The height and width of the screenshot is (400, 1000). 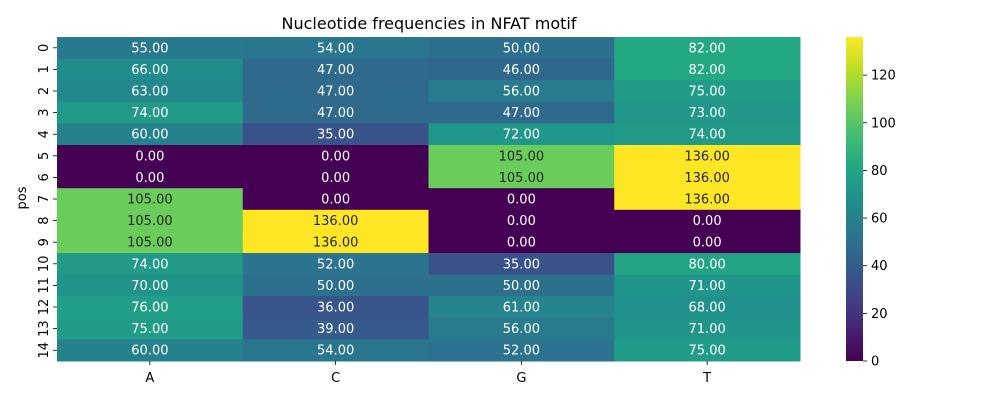 What do you see at coordinates (879, 171) in the screenshot?
I see `colorbar-tick-label: 80` at bounding box center [879, 171].